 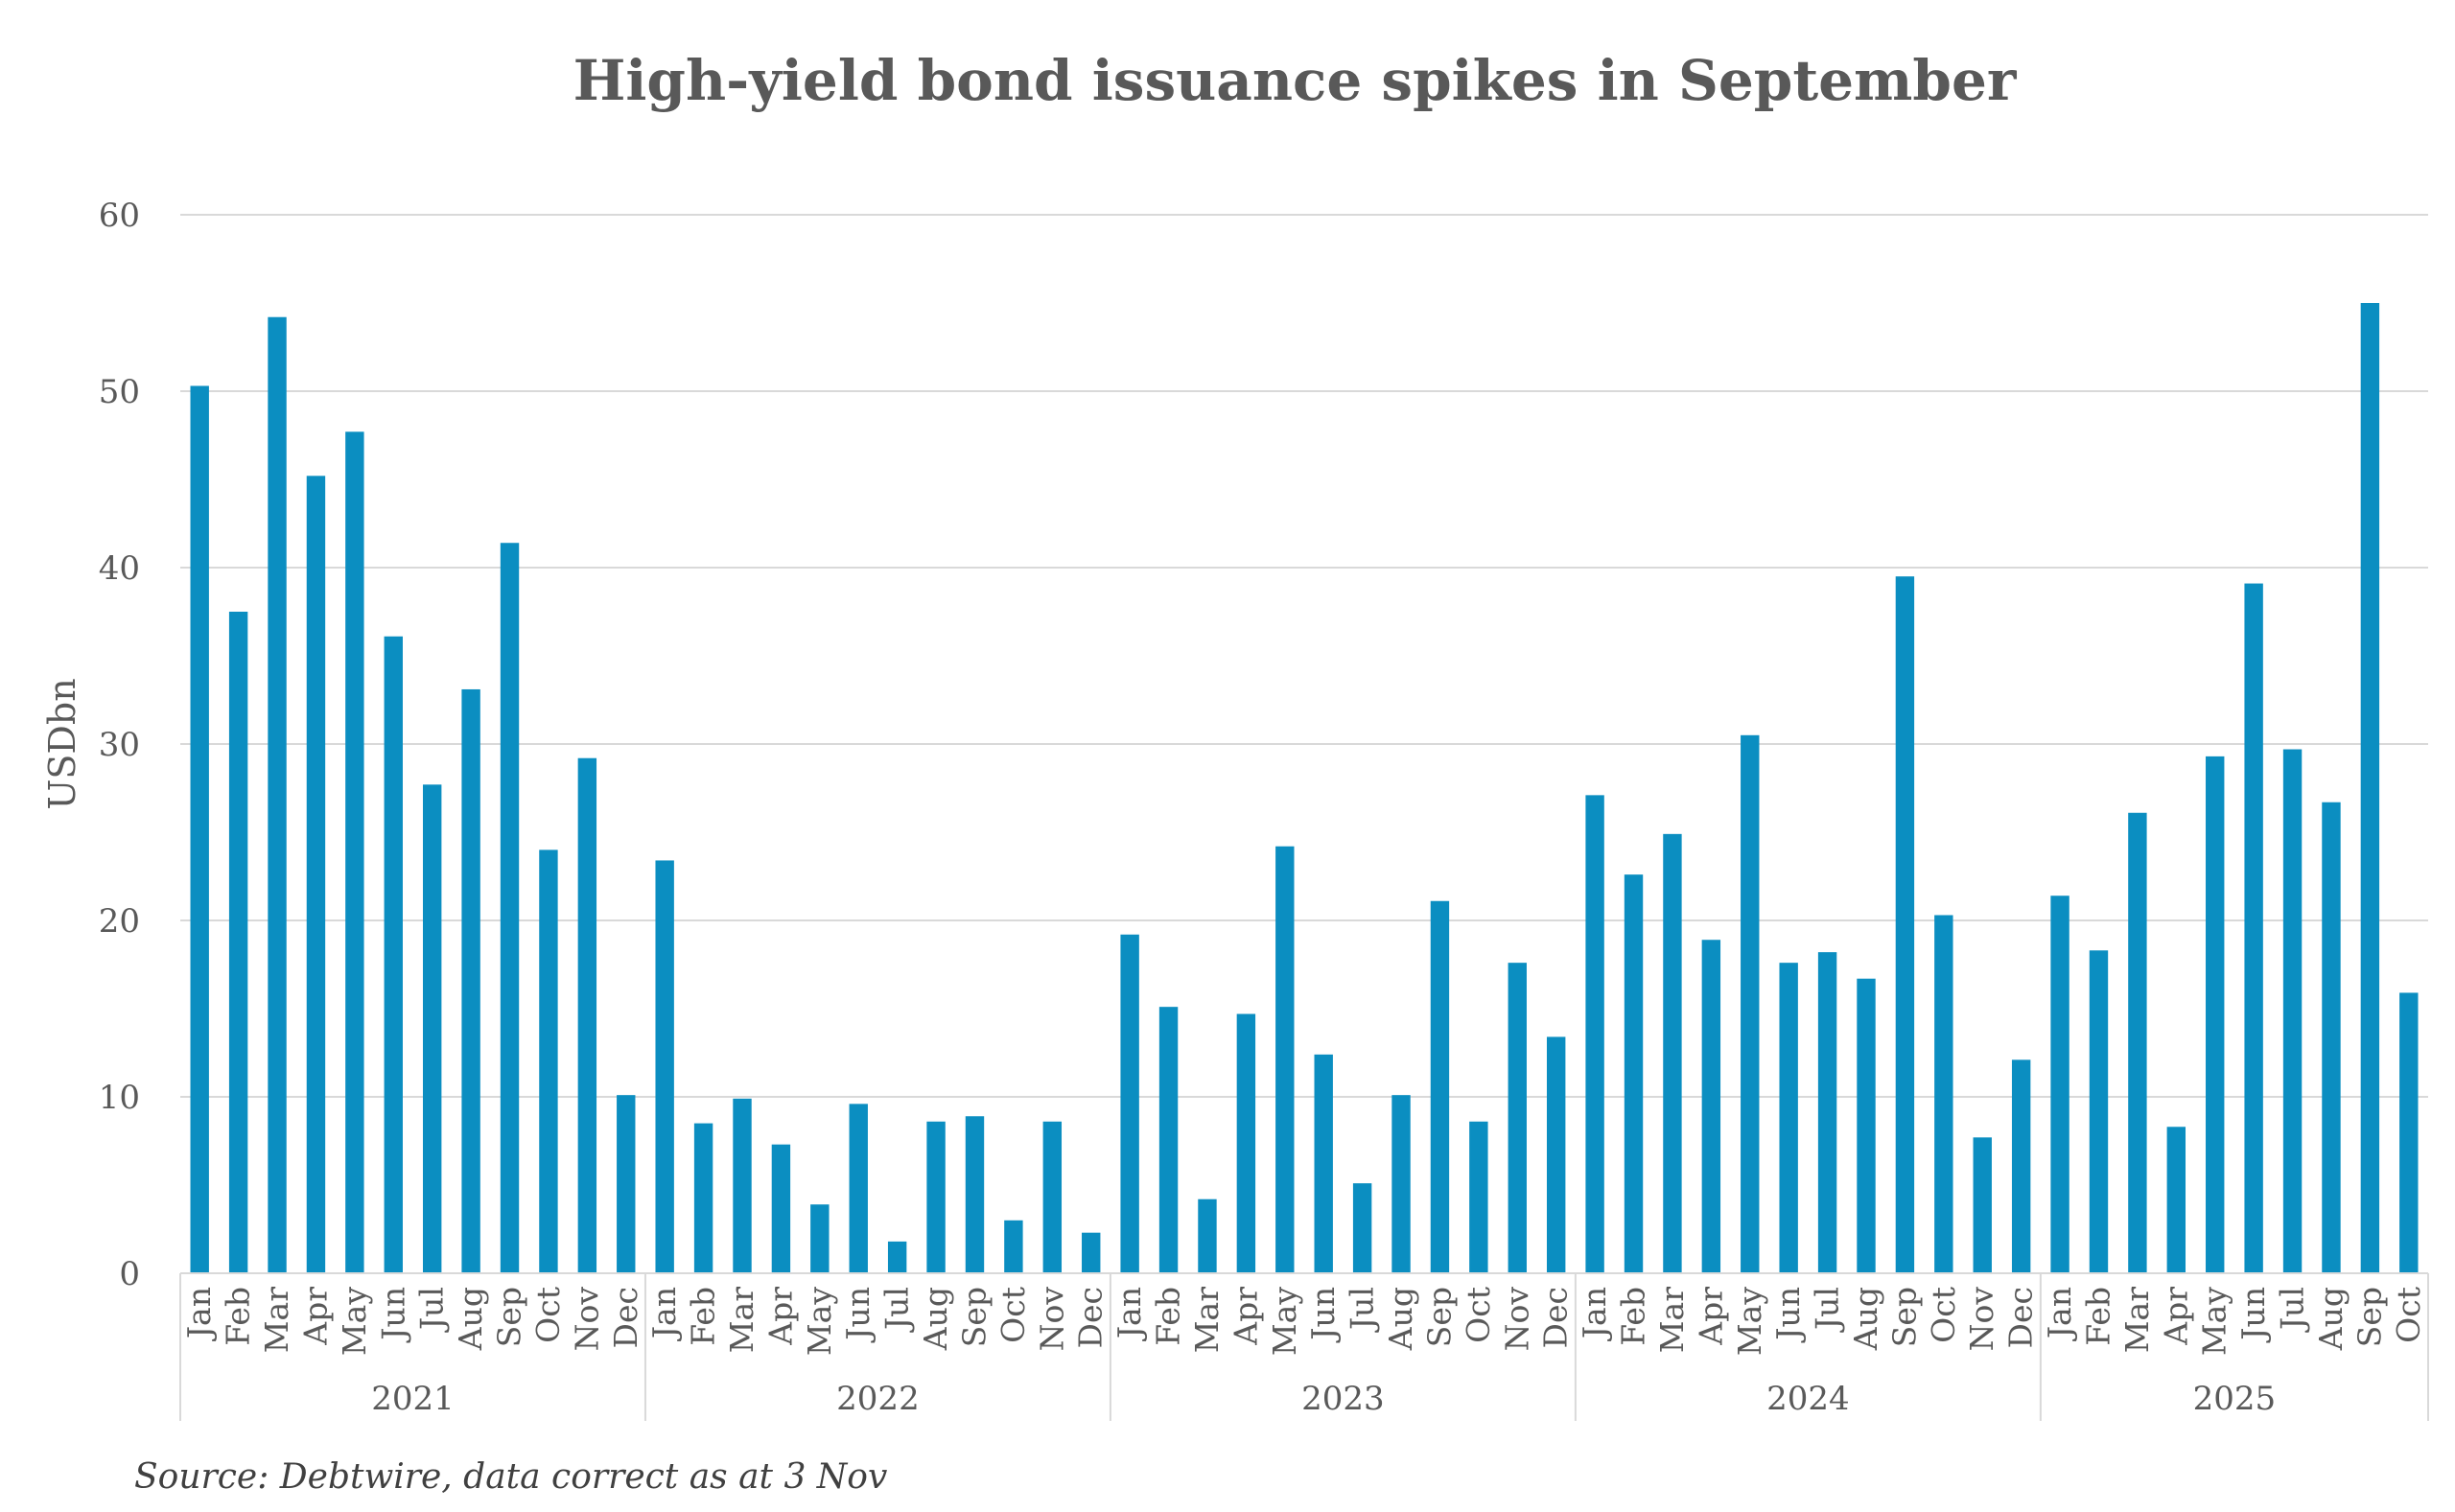 What do you see at coordinates (119, 568) in the screenshot?
I see `y-tick-label: 40` at bounding box center [119, 568].